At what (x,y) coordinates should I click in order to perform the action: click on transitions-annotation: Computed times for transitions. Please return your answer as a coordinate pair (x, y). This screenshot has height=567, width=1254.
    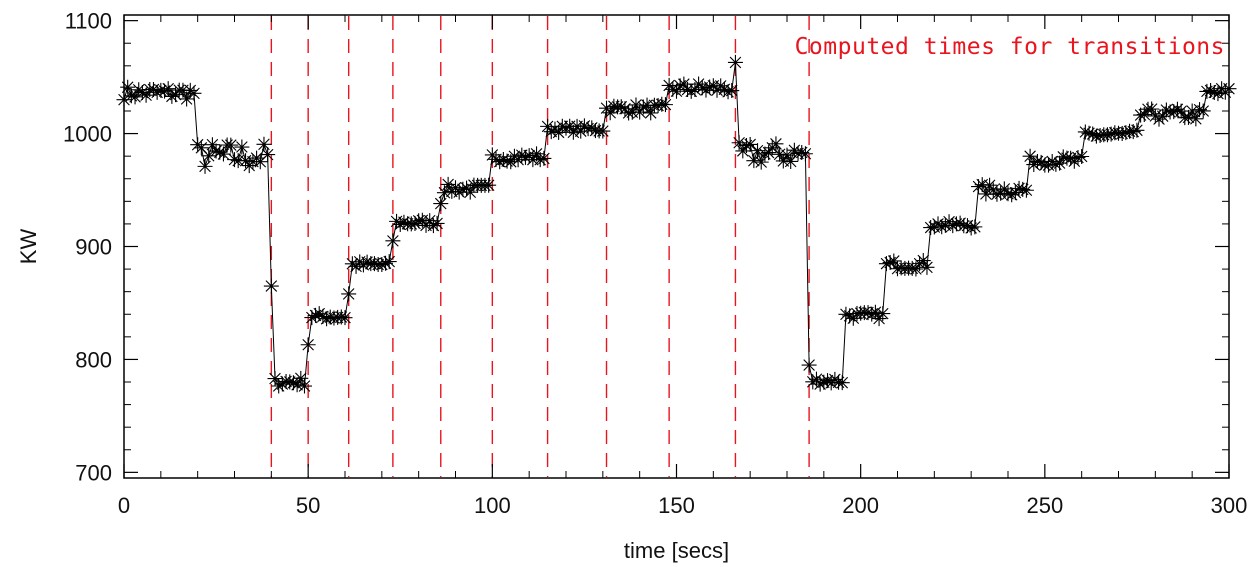
    Looking at the image, I should click on (1010, 47).